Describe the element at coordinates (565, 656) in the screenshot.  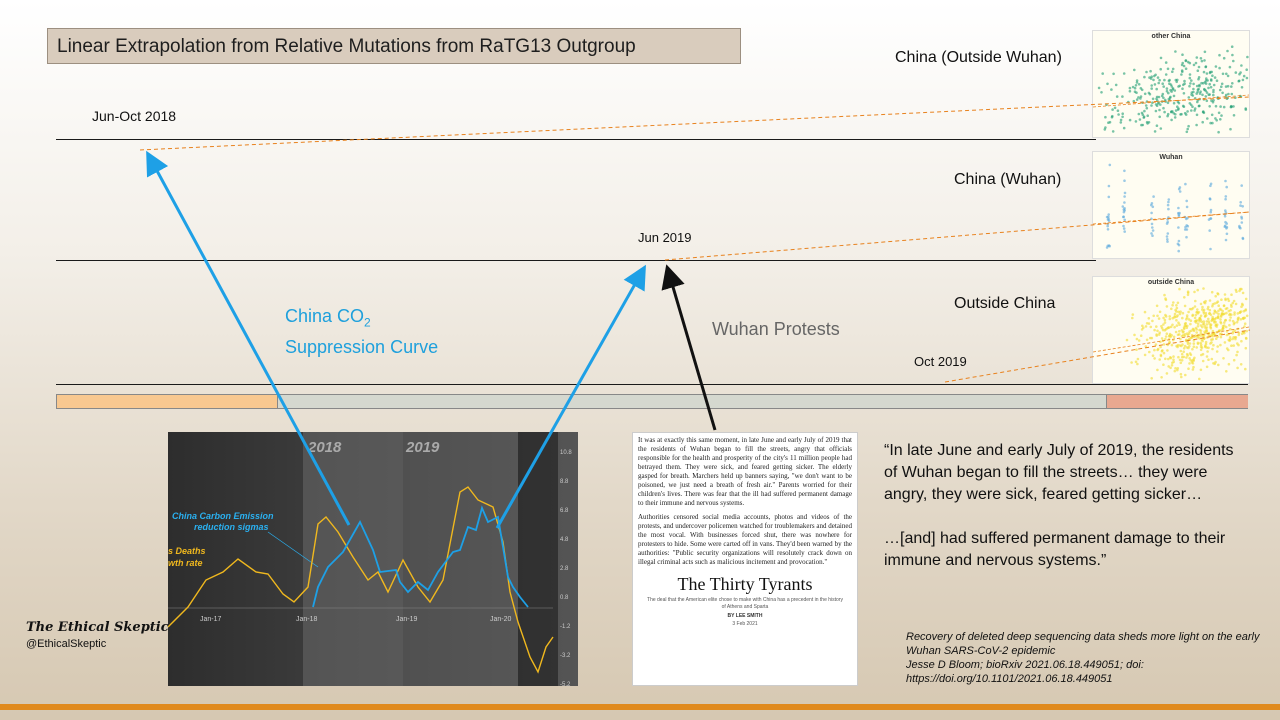
I see `y-tick-label: -3.2` at that location.